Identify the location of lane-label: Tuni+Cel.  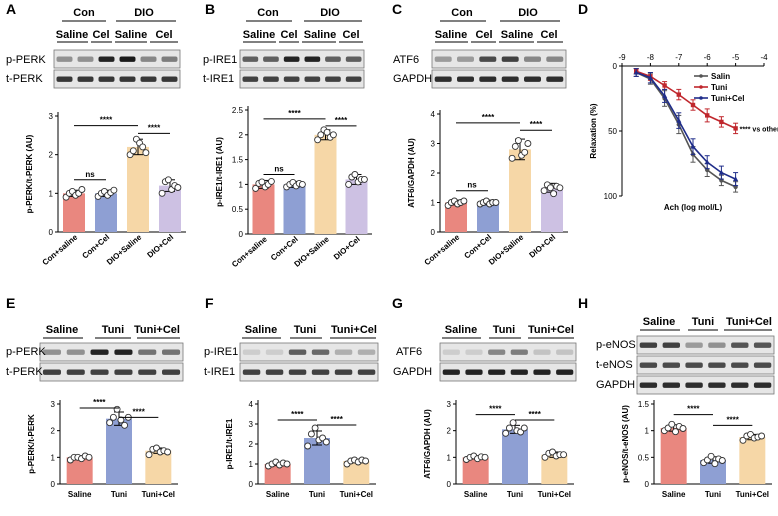
(157, 330).